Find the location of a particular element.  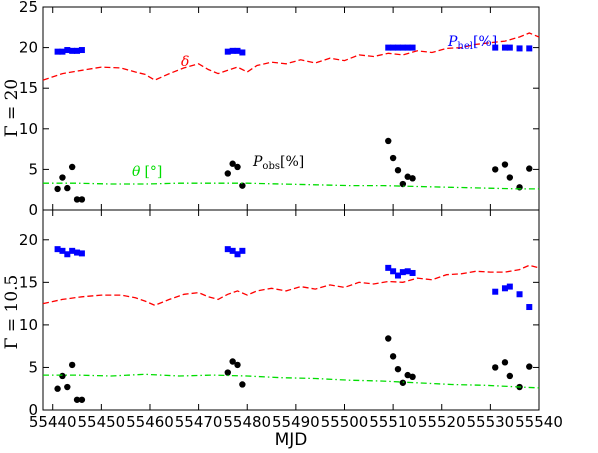

phel-annotation: Phel[%] is located at coordinates (472, 43).